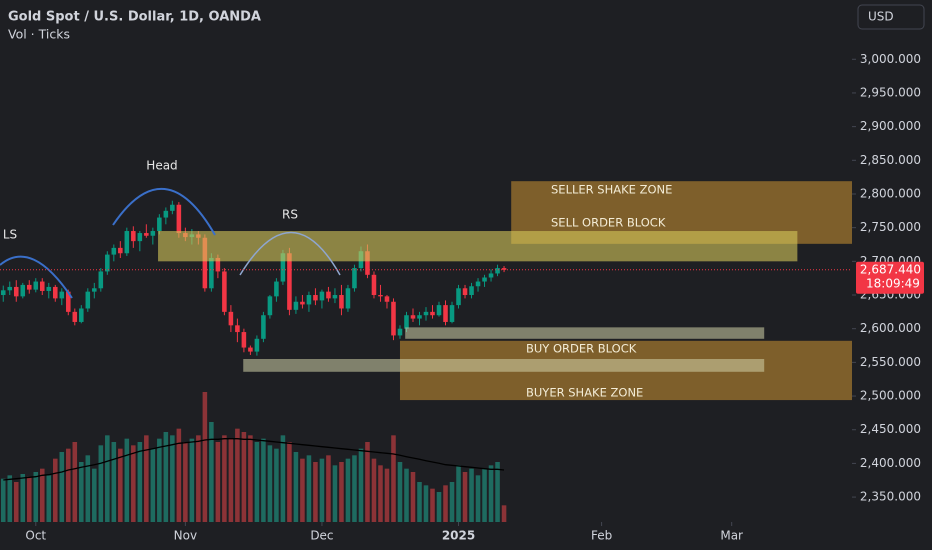  What do you see at coordinates (601, 536) in the screenshot?
I see `x-tick-label: Feb` at bounding box center [601, 536].